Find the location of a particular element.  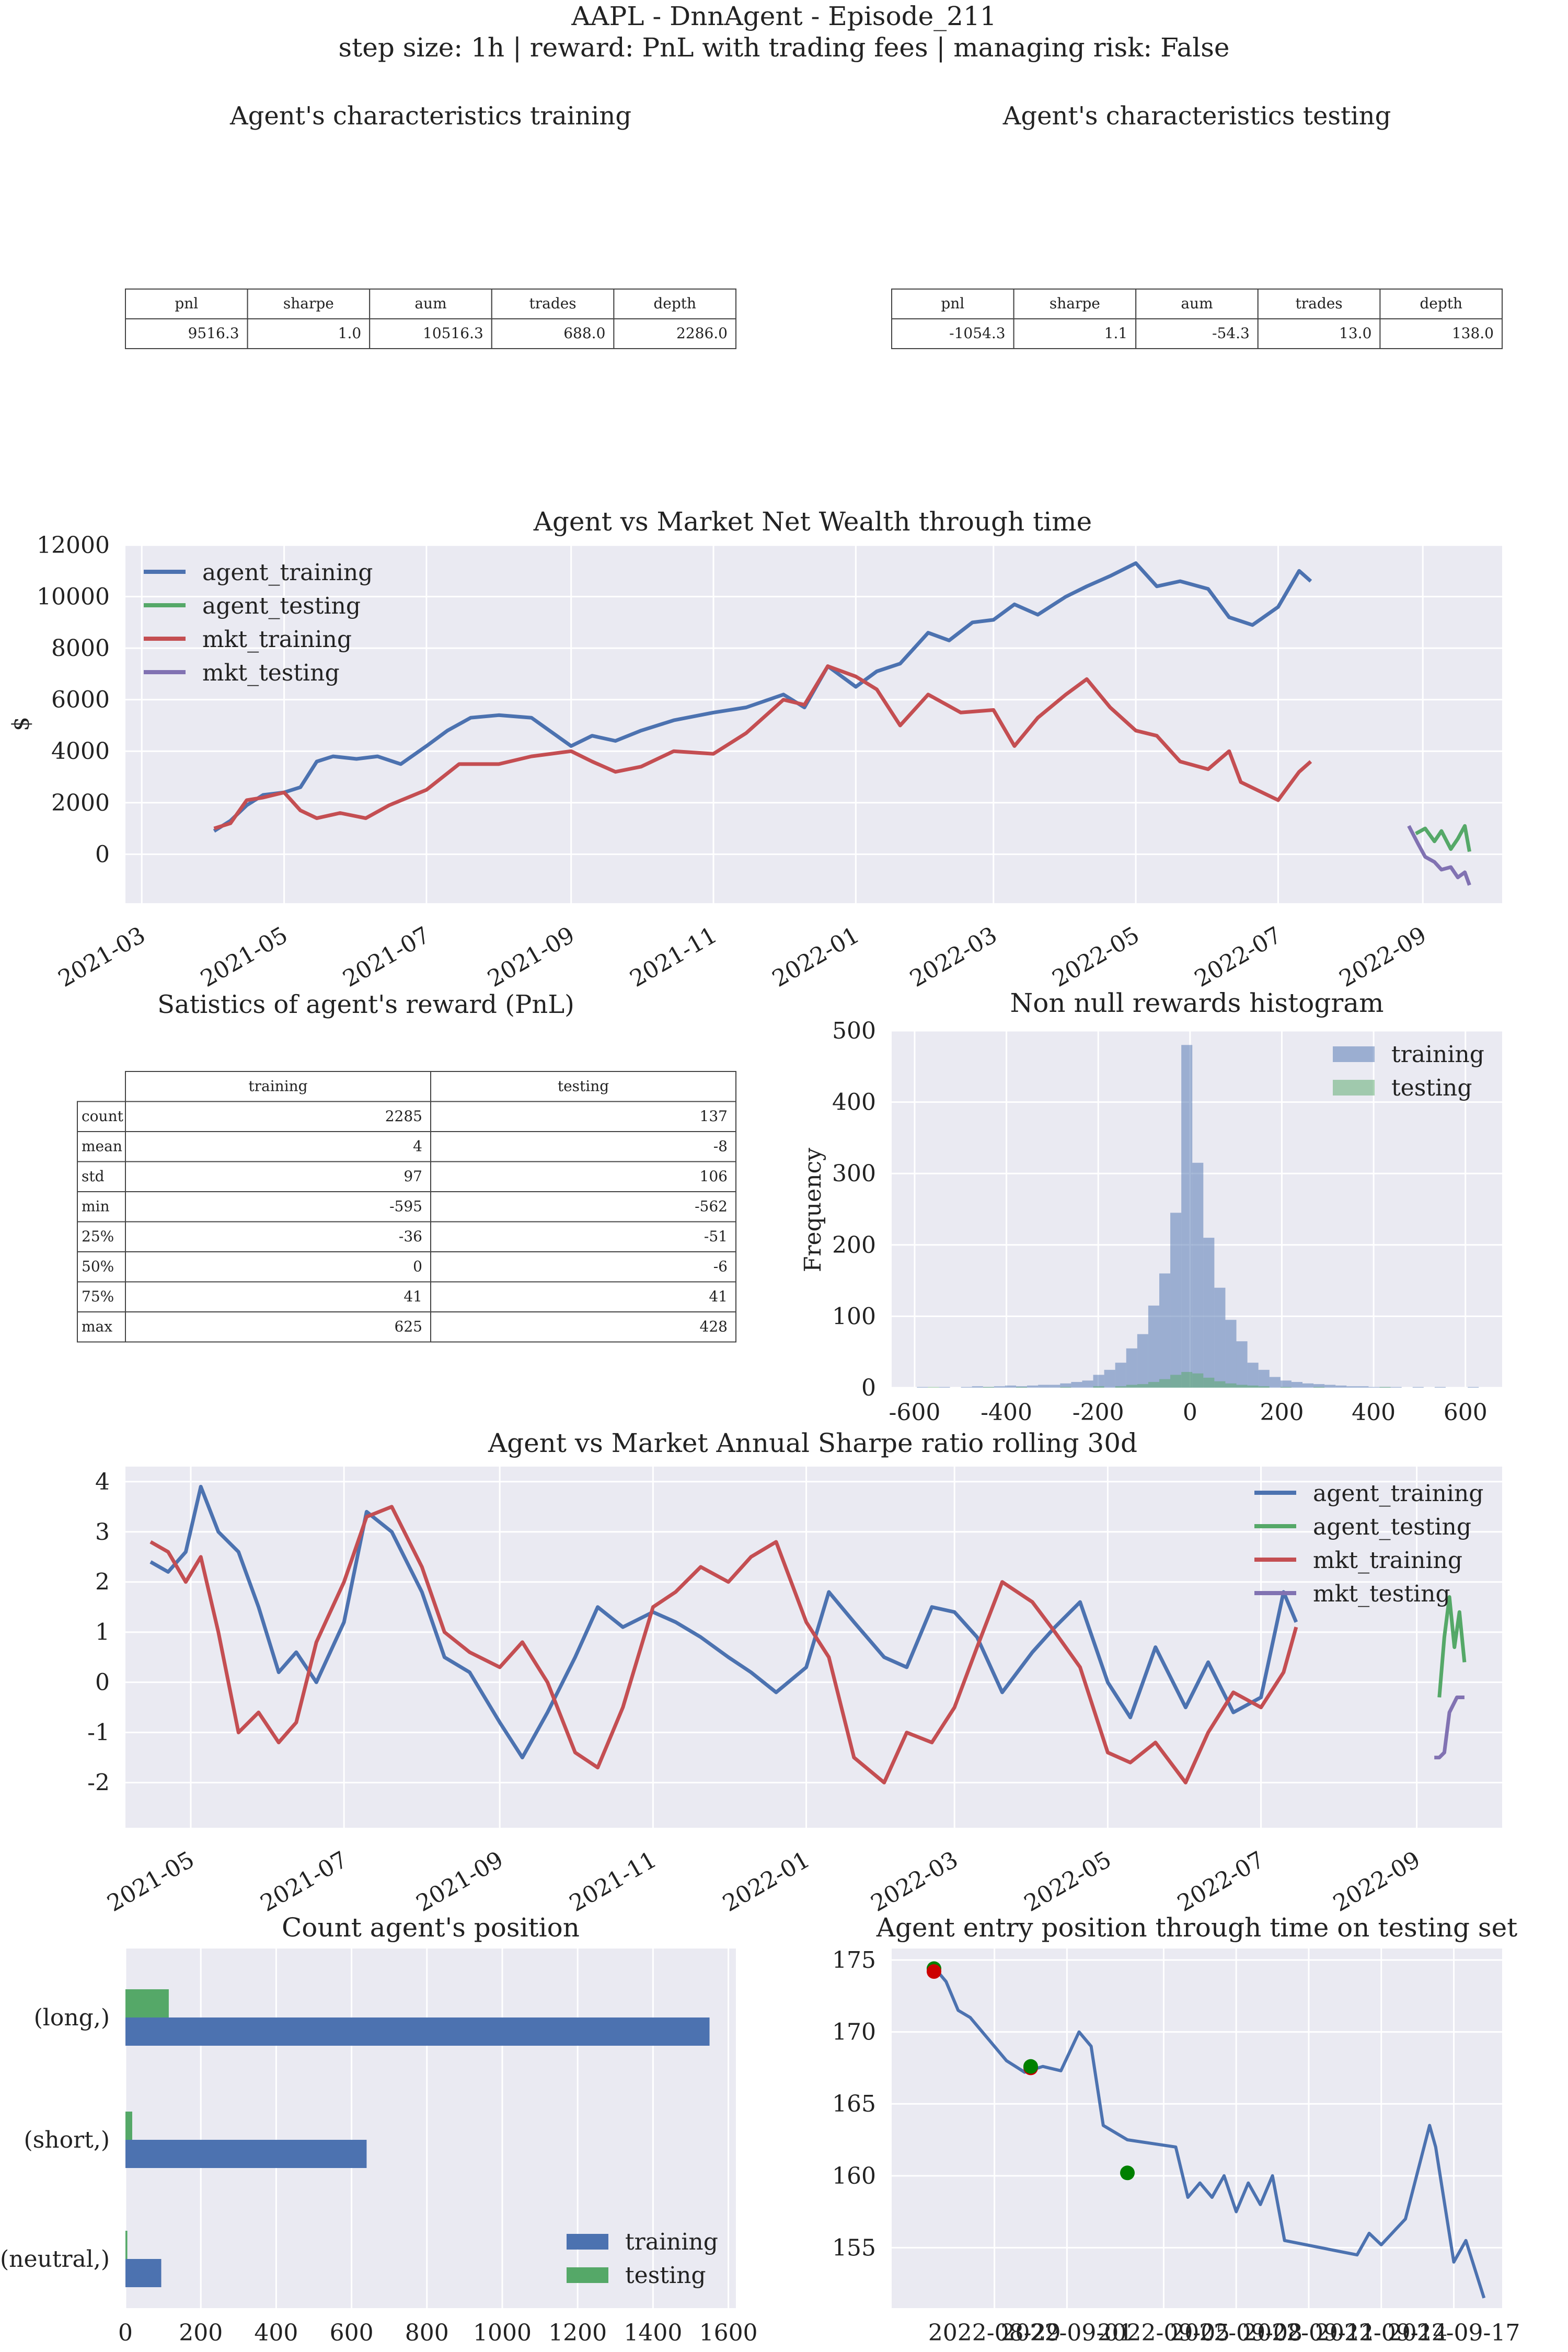

reward_stats-row-label: max is located at coordinates (97, 1326).